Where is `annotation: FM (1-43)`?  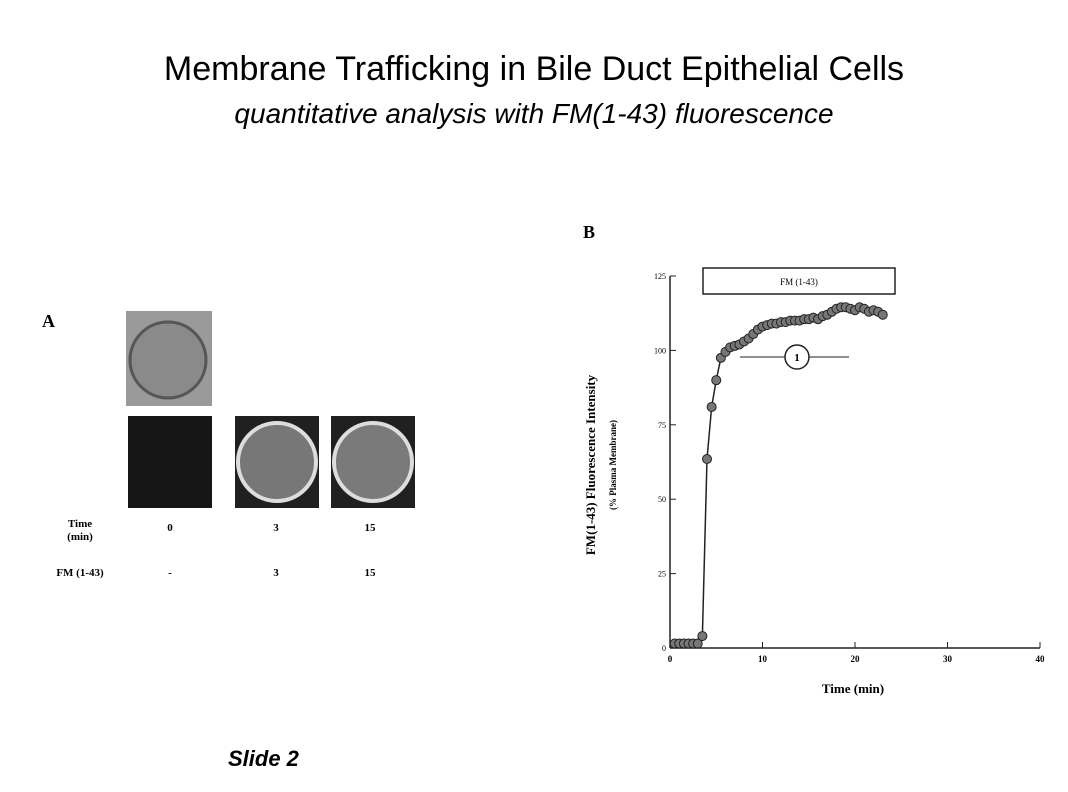 annotation: FM (1-43) is located at coordinates (799, 282).